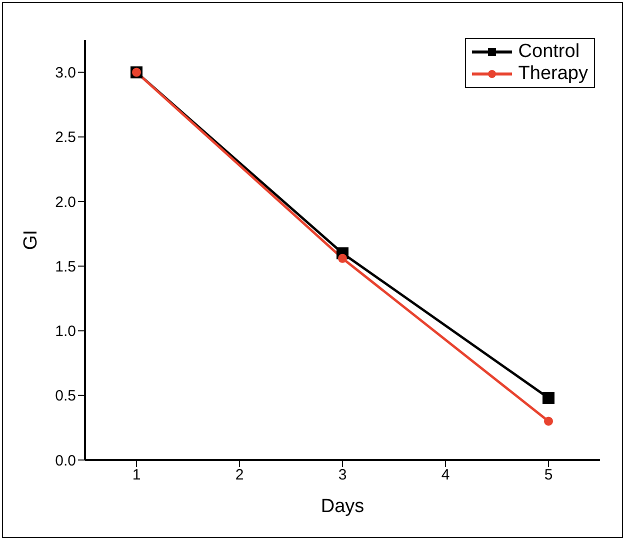 This screenshot has height=540, width=625. What do you see at coordinates (136, 475) in the screenshot?
I see `x-tick-label: 1` at bounding box center [136, 475].